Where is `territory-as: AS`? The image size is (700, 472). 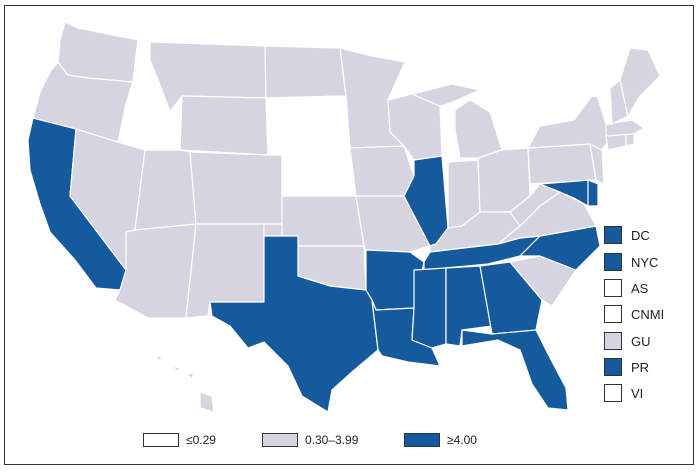
territory-as: AS is located at coordinates (626, 288).